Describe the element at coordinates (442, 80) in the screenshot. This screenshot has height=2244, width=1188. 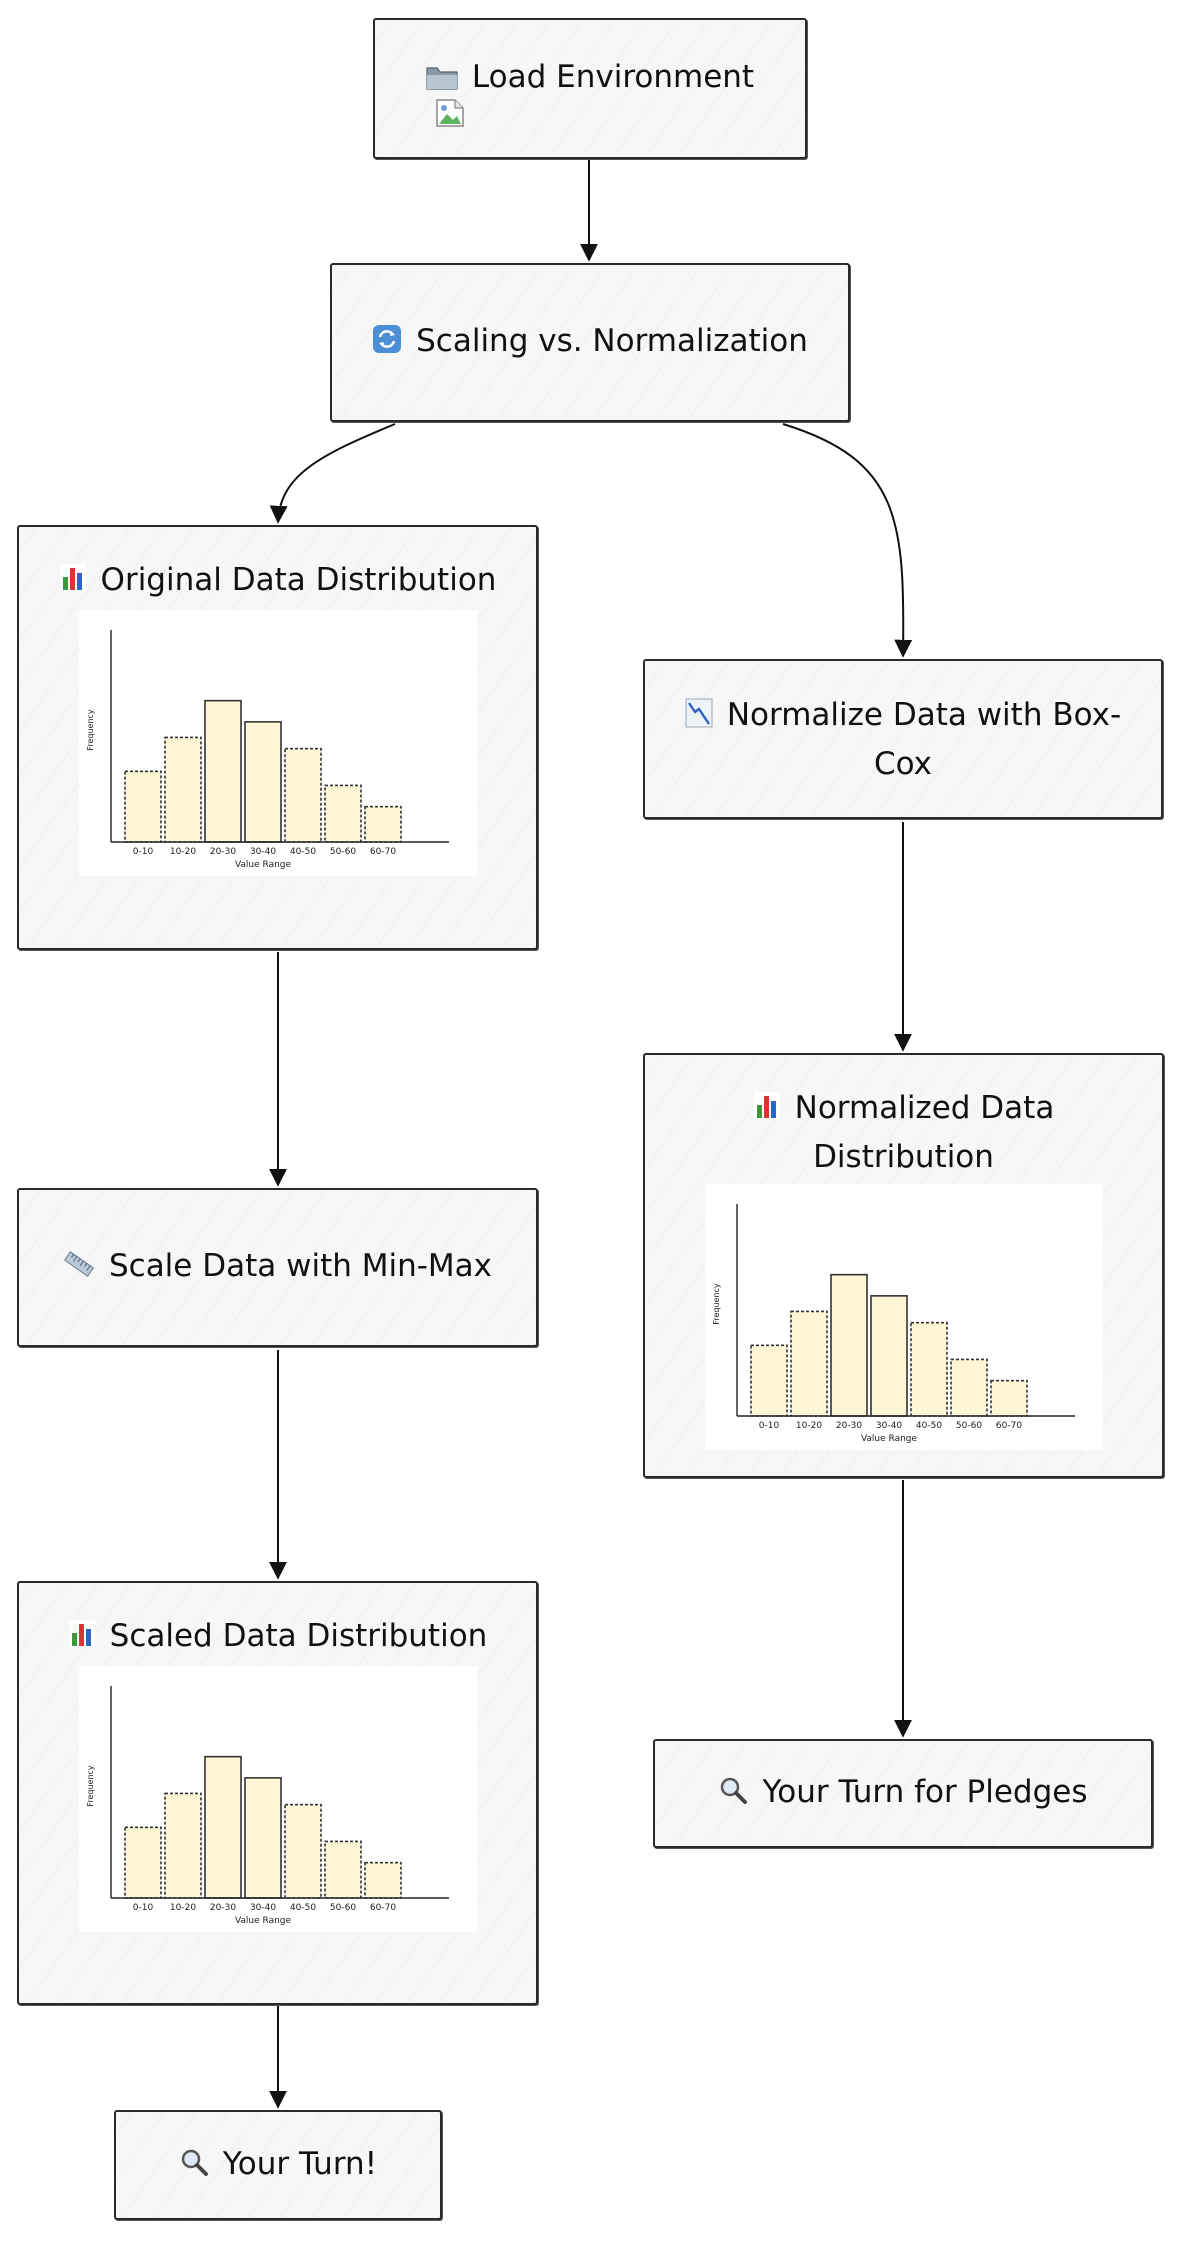
I see `folder-icon` at that location.